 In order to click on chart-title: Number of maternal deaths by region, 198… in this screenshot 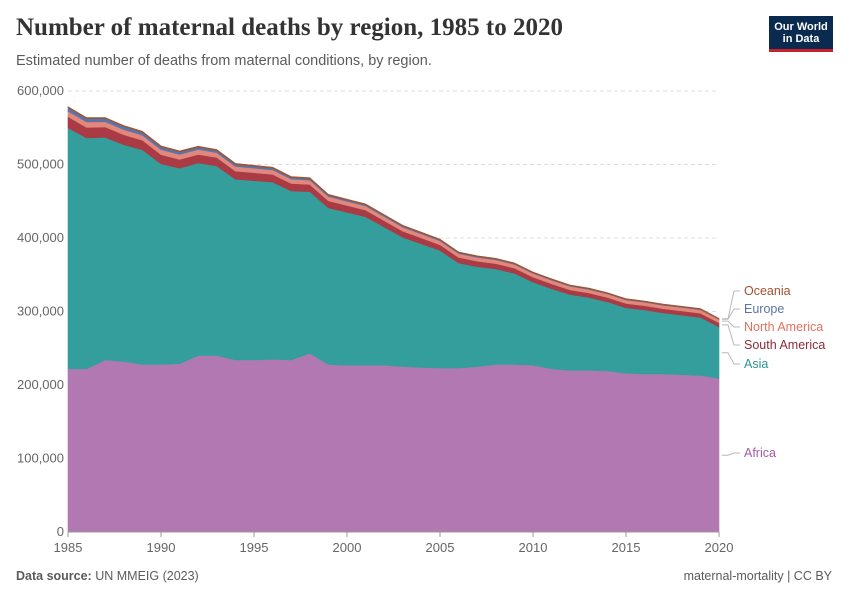, I will do `click(289, 27)`.